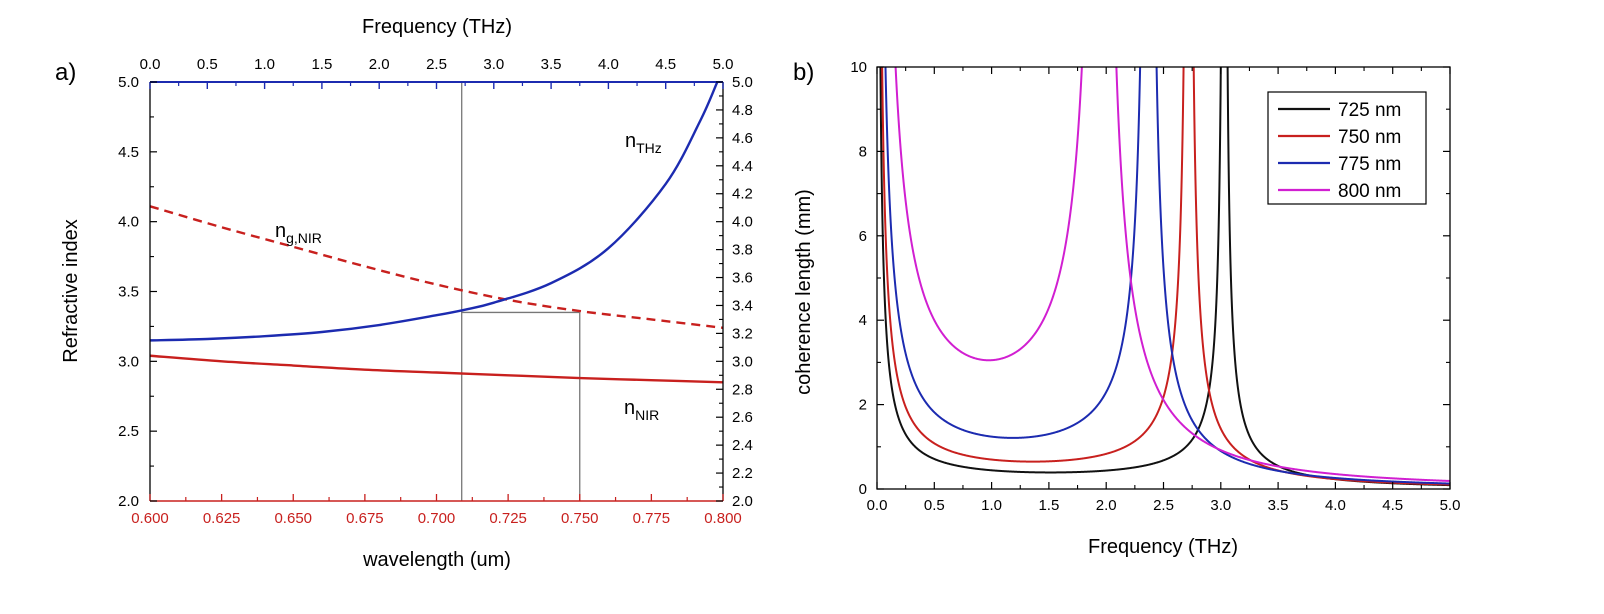 The height and width of the screenshot is (614, 1604). What do you see at coordinates (65, 72) in the screenshot?
I see `panel-a-label: a)` at bounding box center [65, 72].